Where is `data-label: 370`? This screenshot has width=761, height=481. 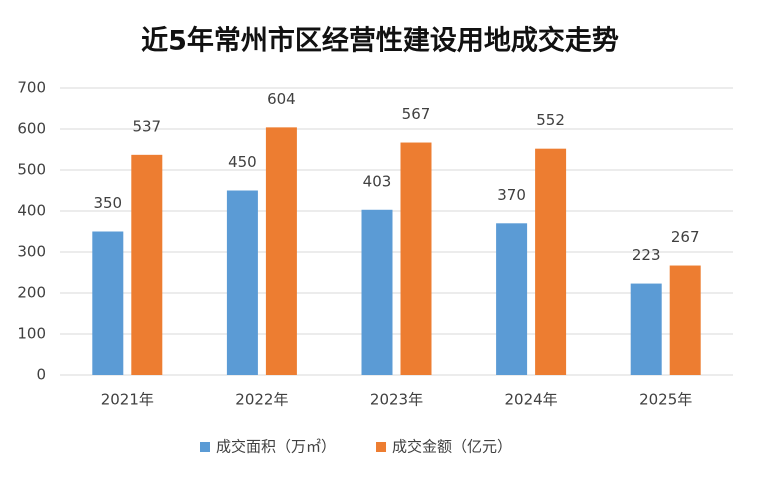
data-label: 370 is located at coordinates (511, 195).